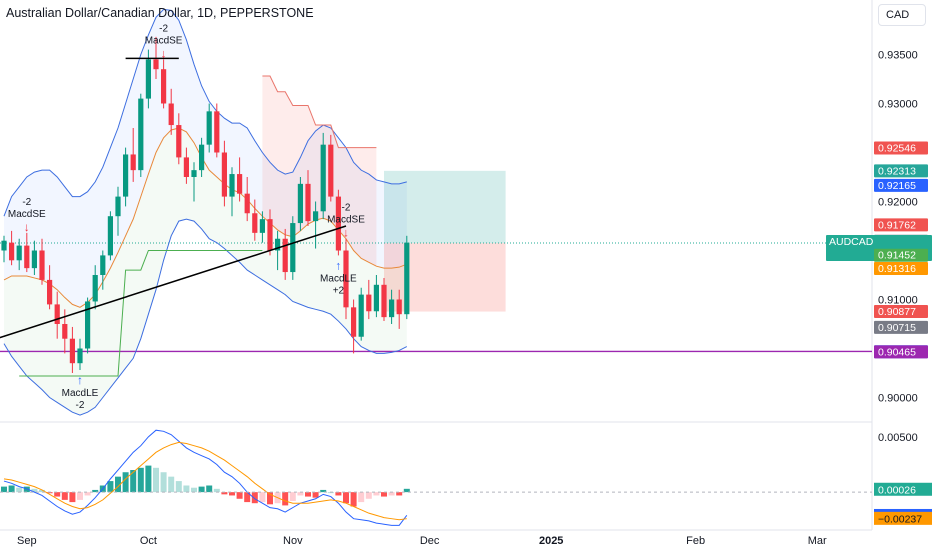 The image size is (932, 555). Describe the element at coordinates (141, 313) in the screenshot. I see `overlay-stop-down` at that location.